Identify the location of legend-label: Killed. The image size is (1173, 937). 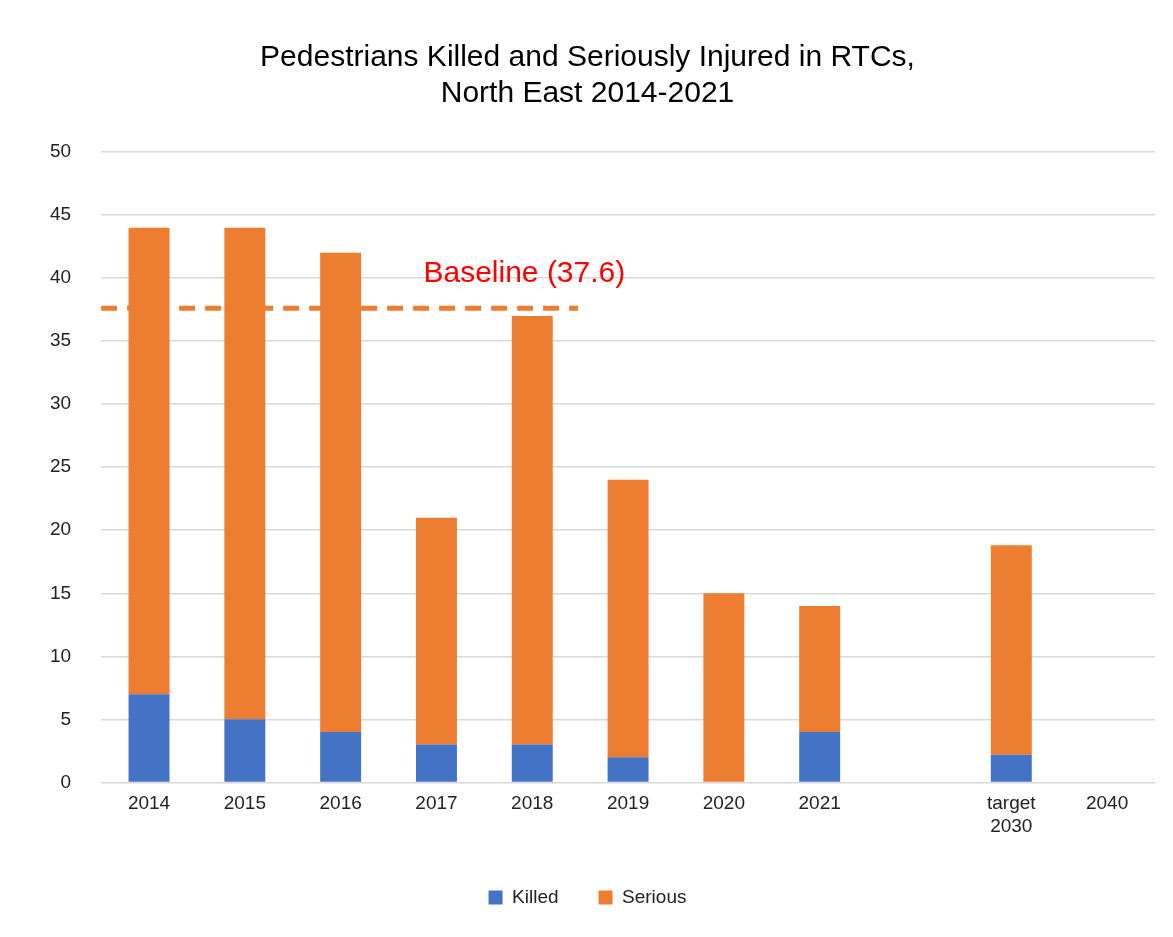
(535, 896).